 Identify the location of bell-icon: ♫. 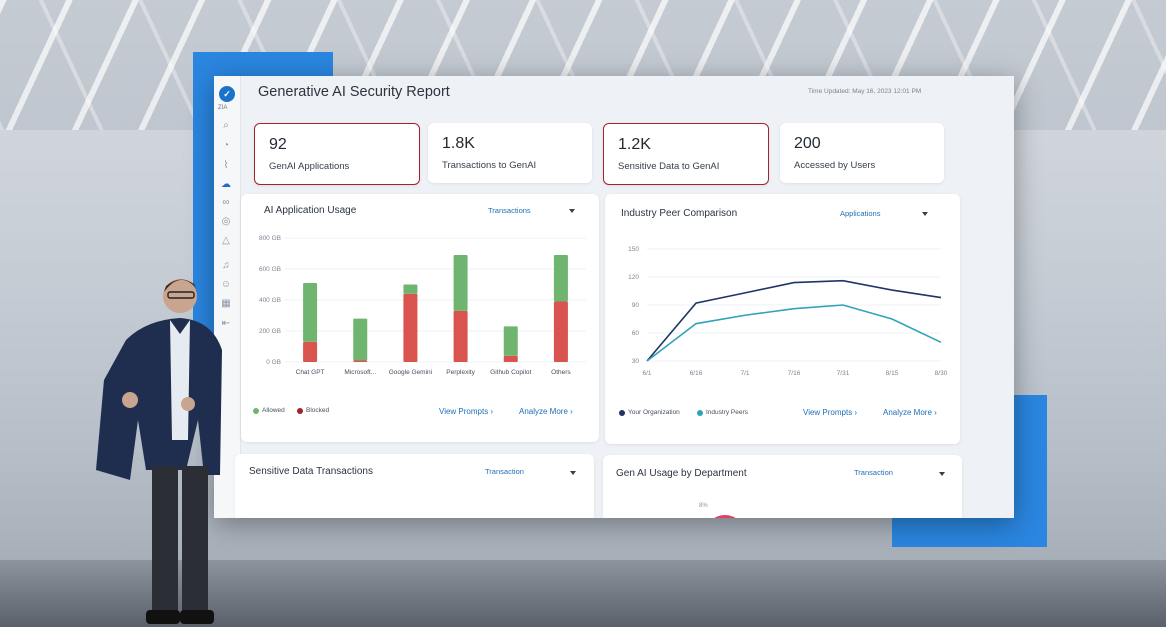
(226, 265).